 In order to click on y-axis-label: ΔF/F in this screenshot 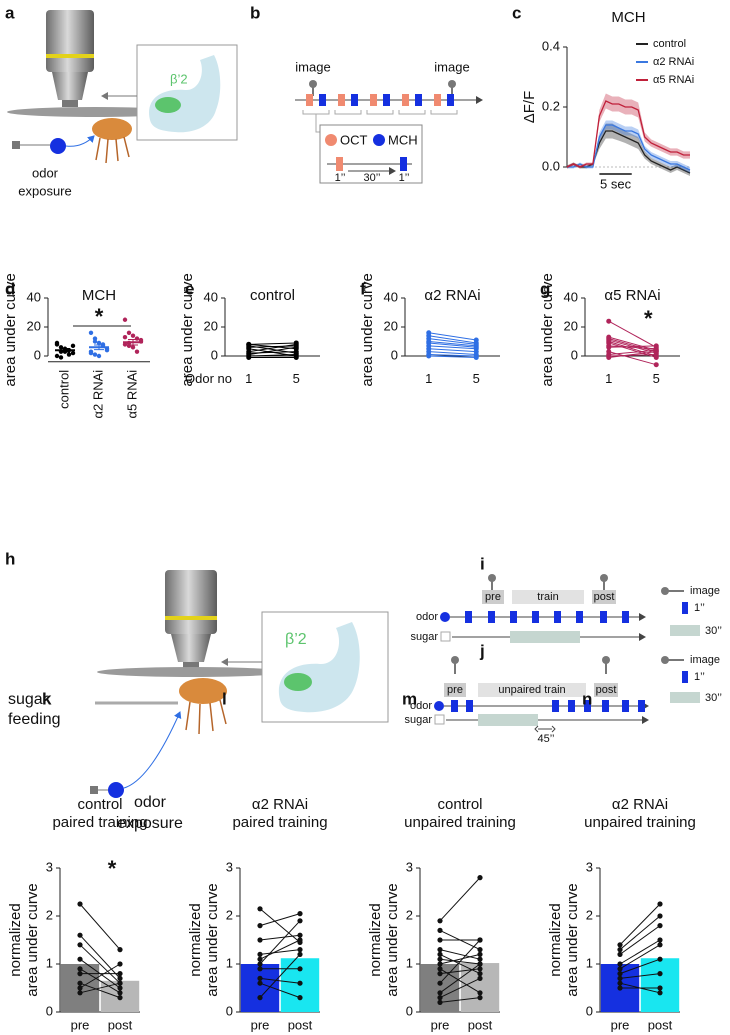, I will do `click(529, 107)`.